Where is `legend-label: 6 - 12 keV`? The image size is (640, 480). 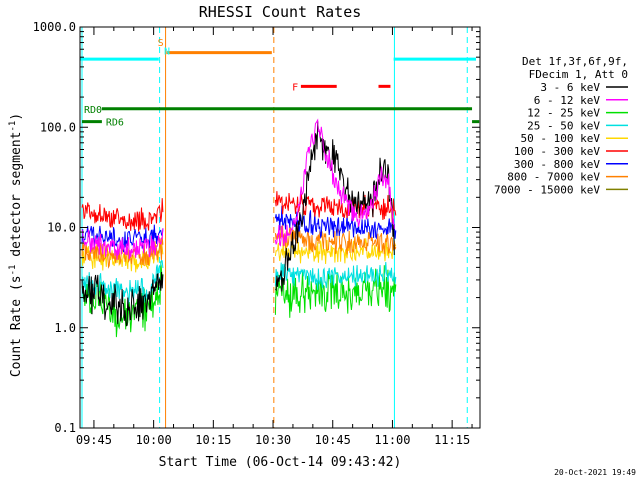 legend-label: 6 - 12 keV is located at coordinates (567, 100).